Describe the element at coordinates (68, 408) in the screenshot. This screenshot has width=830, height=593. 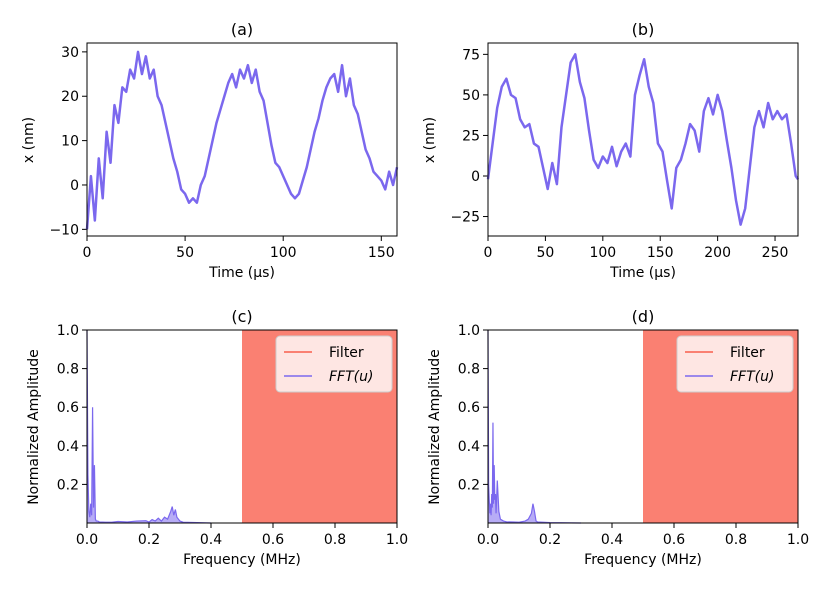
I see `panel-c-ytick-label: 0.6` at that location.